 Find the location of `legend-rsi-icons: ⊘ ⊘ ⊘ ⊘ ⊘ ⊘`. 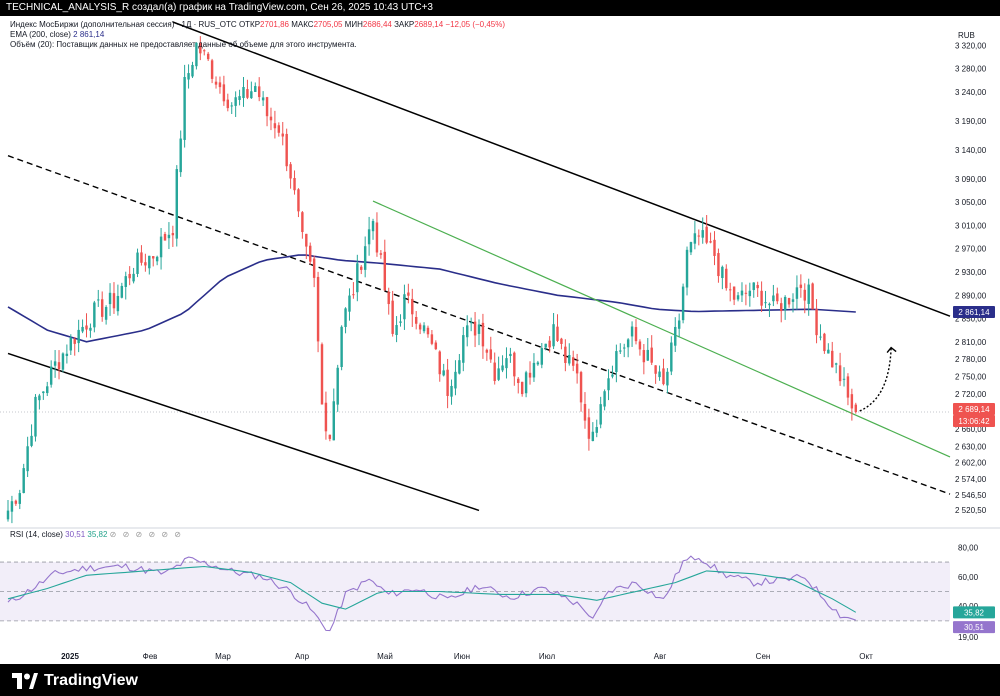

legend-rsi-icons: ⊘ ⊘ ⊘ ⊘ ⊘ ⊘ is located at coordinates (146, 534).